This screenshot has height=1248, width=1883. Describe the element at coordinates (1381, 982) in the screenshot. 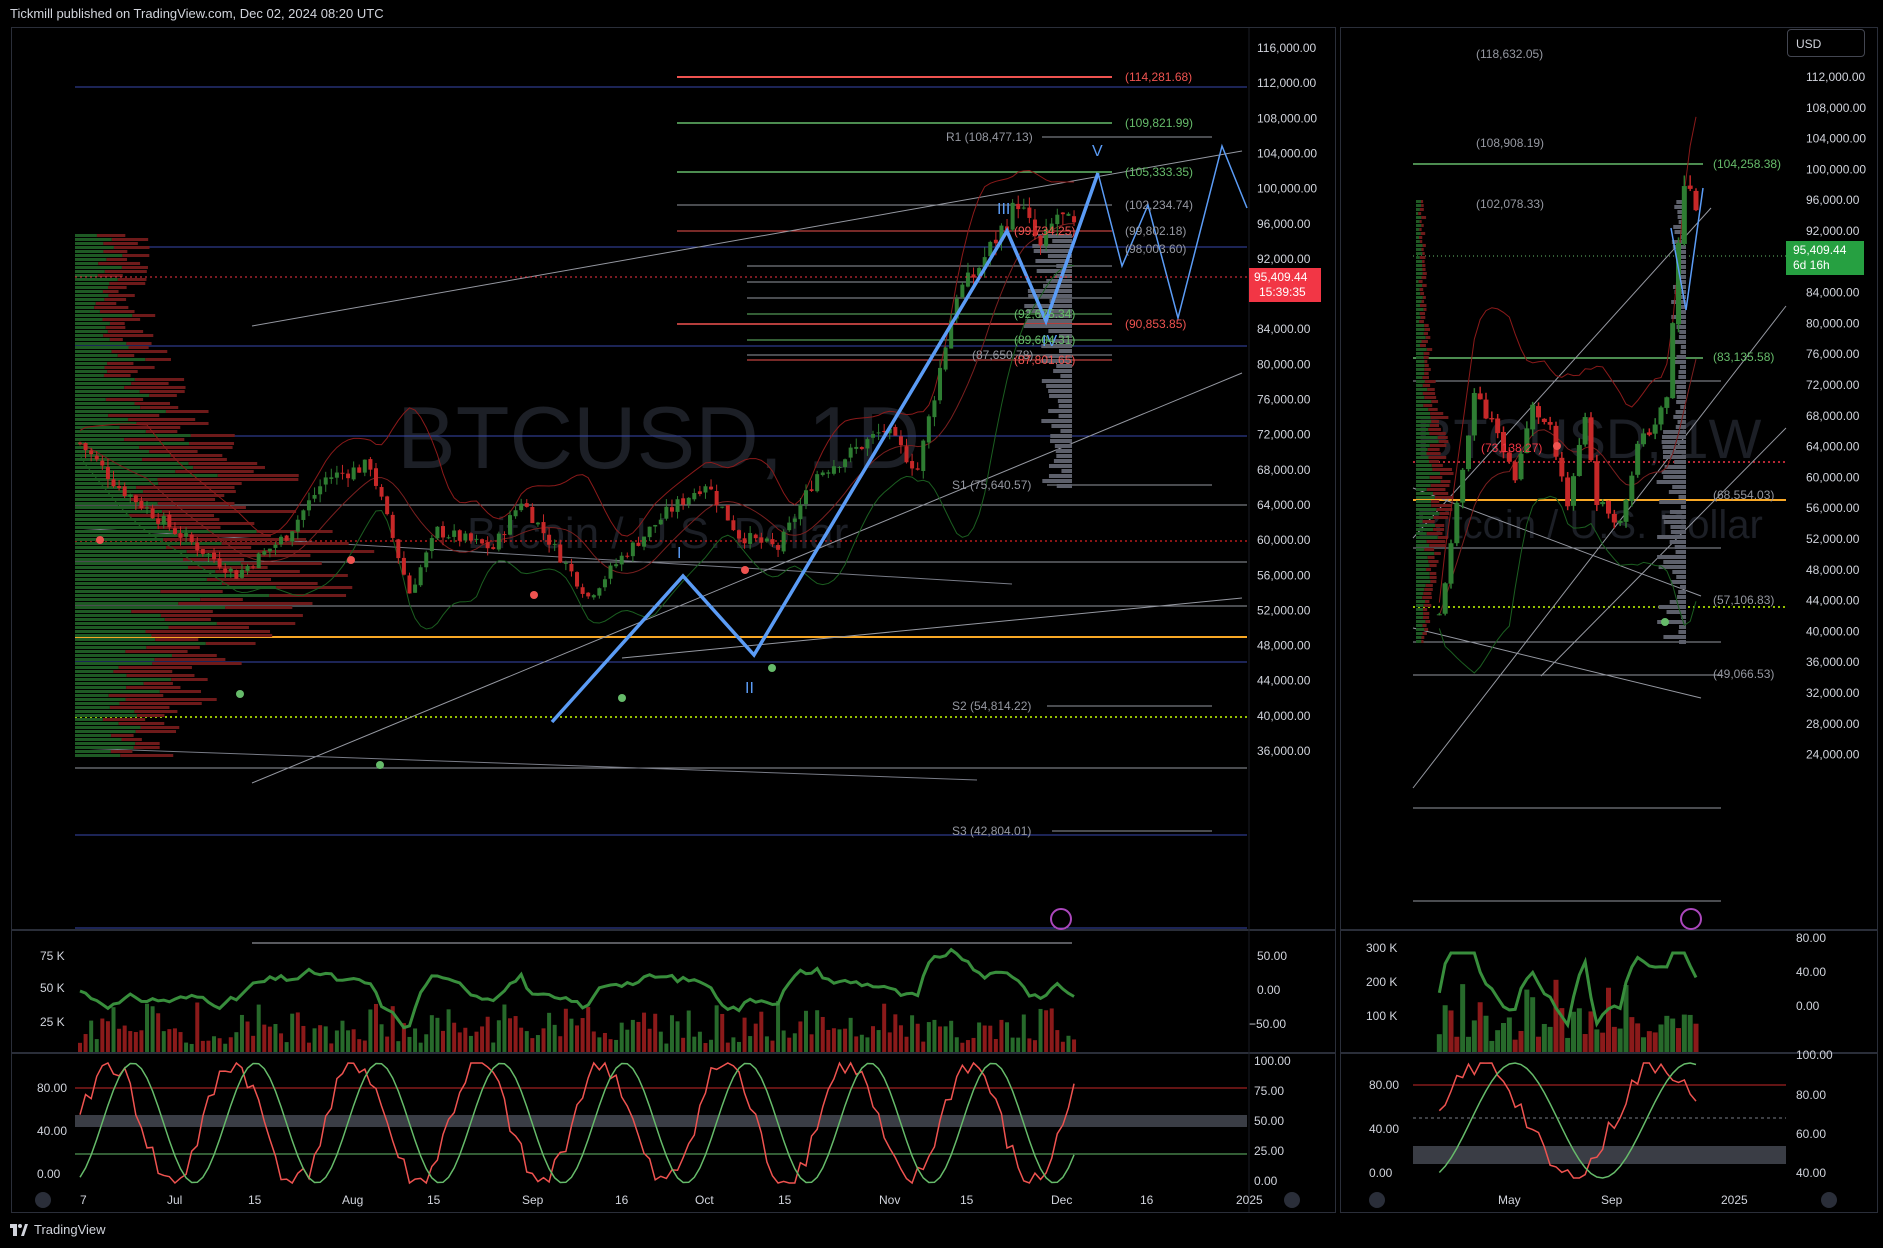

I see `svg-text: 200 K` at that location.